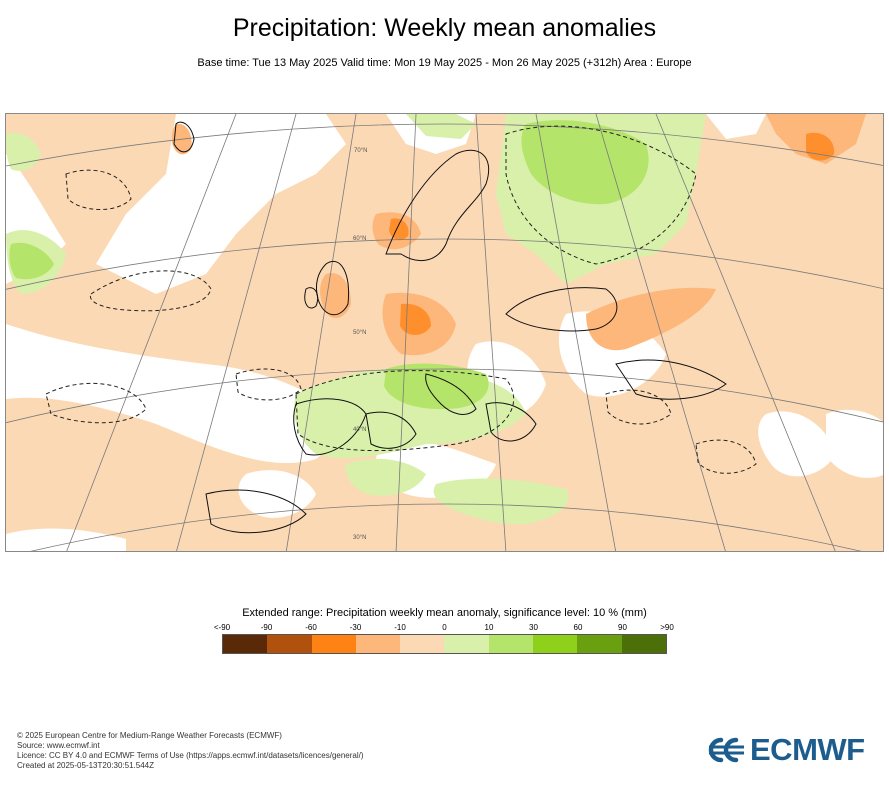 The width and height of the screenshot is (889, 800). I want to click on chart-title: Precipitation: Weekly mean anomalies, so click(444, 28).